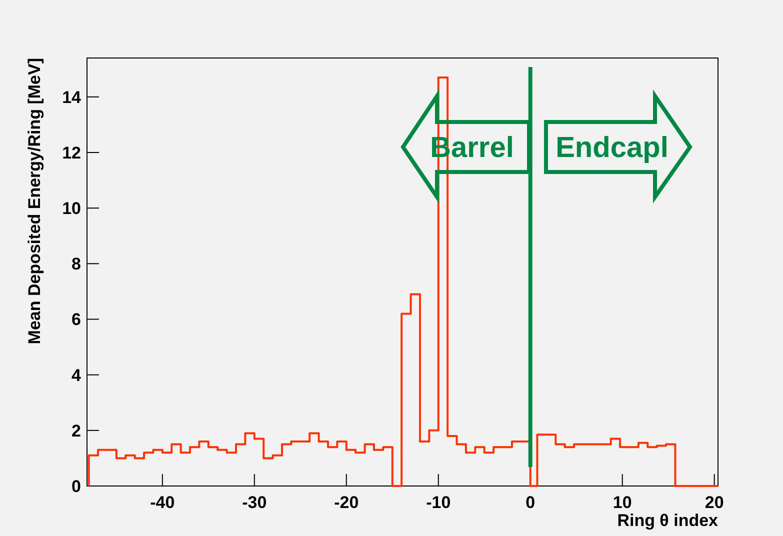 The image size is (783, 536). What do you see at coordinates (76, 264) in the screenshot?
I see `y-tick-label: 8` at bounding box center [76, 264].